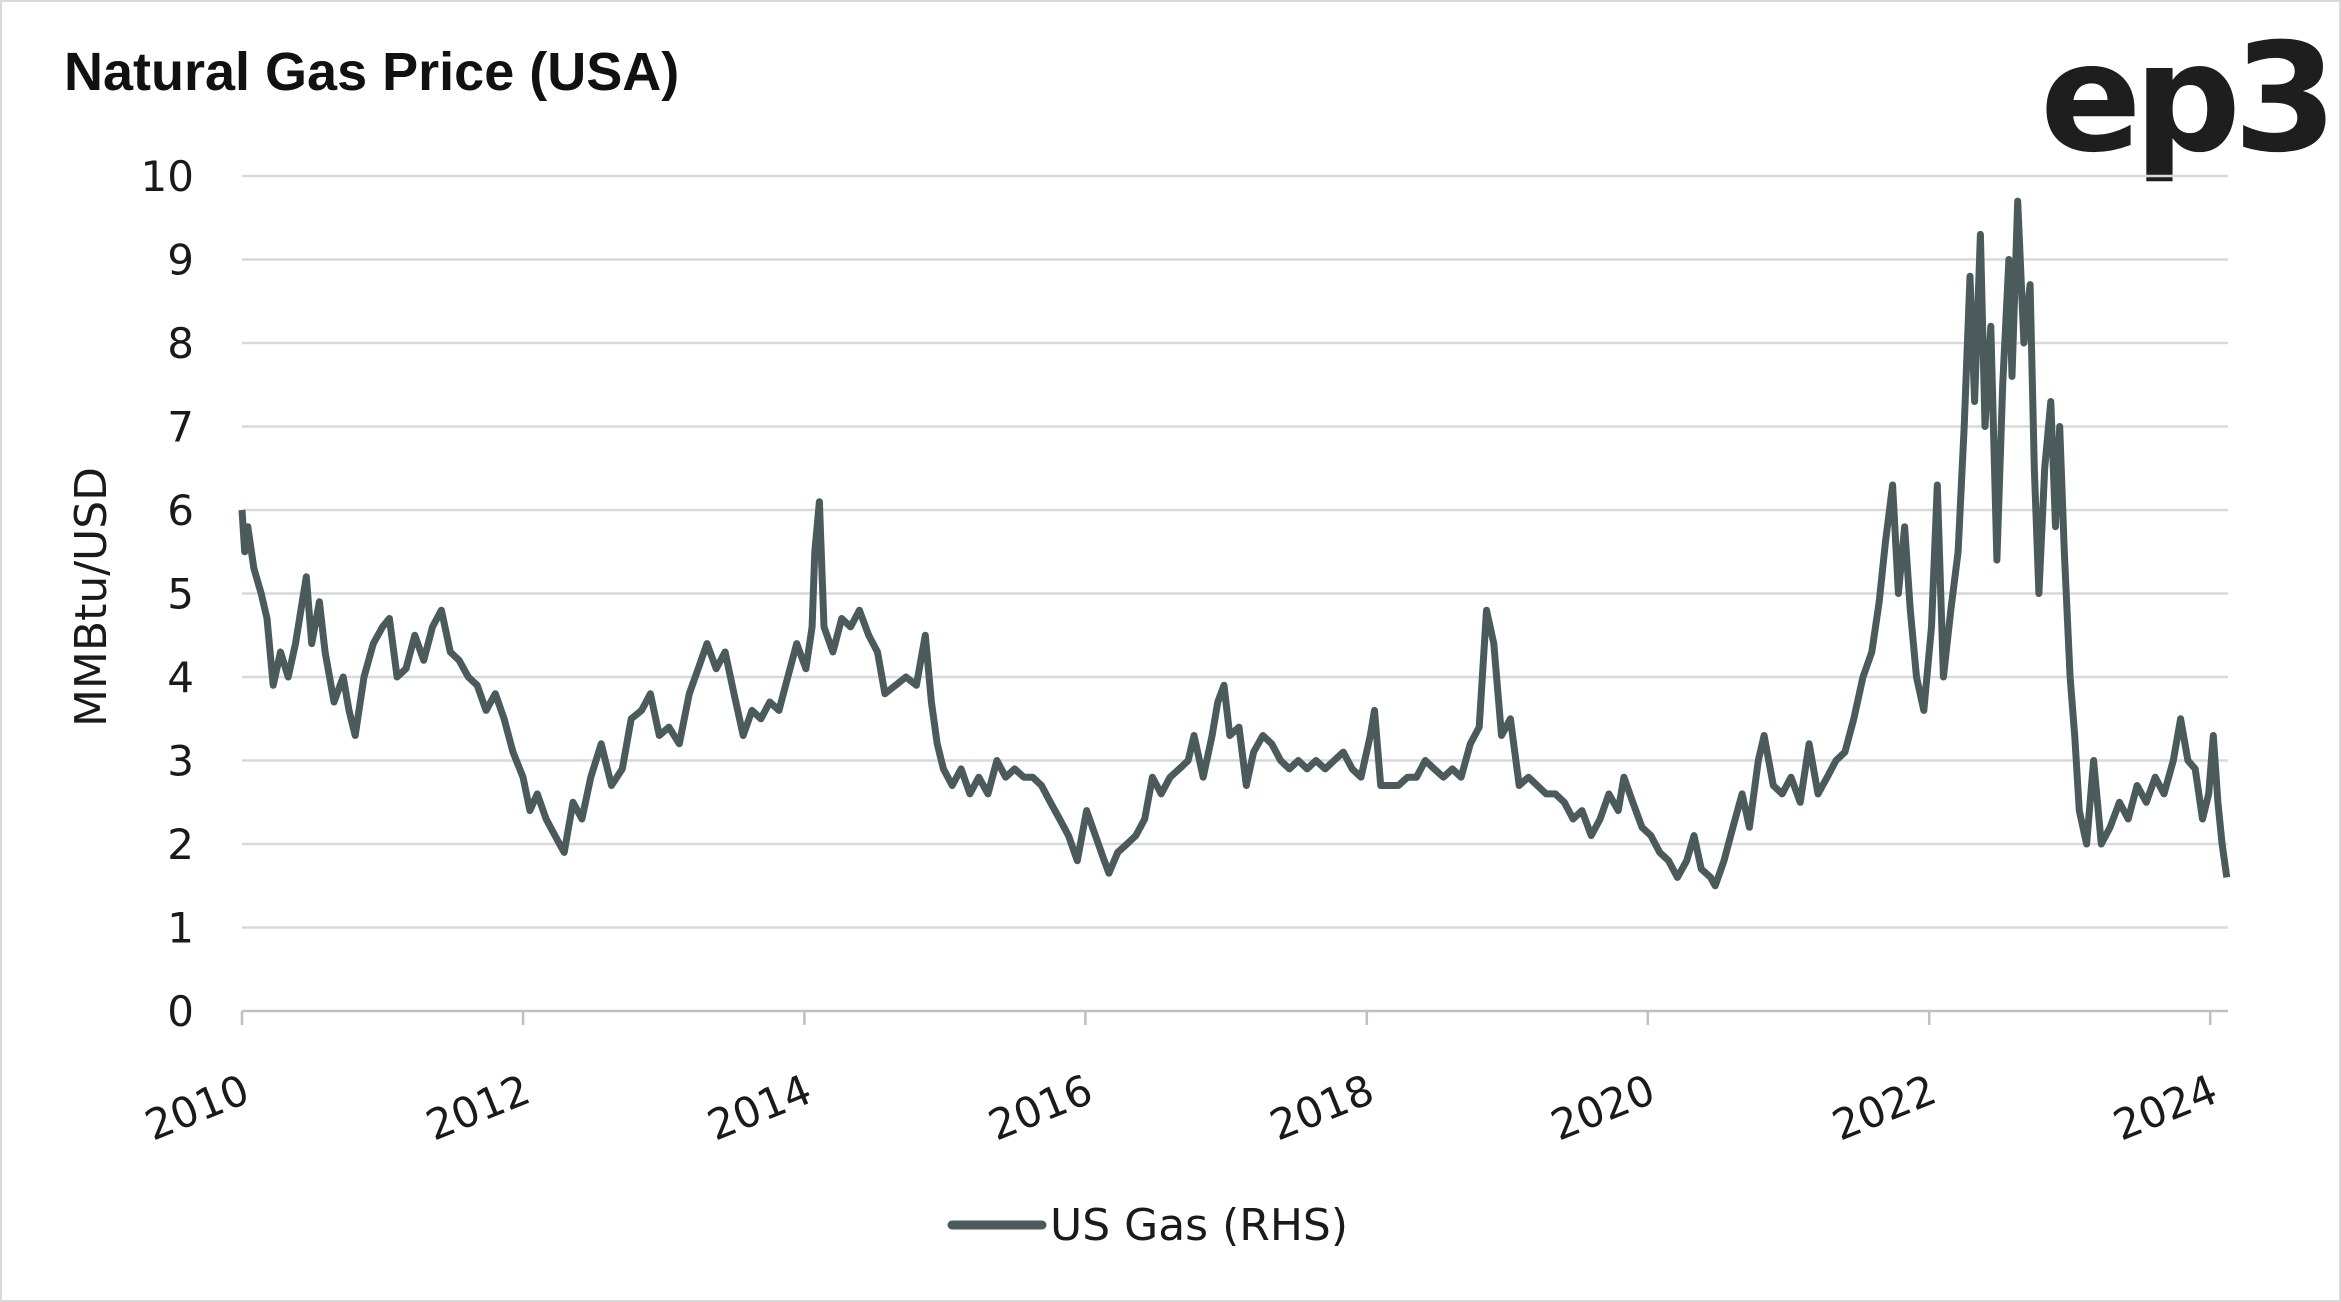 This screenshot has height=1302, width=2341. What do you see at coordinates (196, 1107) in the screenshot?
I see `x-tick-label: 2010` at bounding box center [196, 1107].